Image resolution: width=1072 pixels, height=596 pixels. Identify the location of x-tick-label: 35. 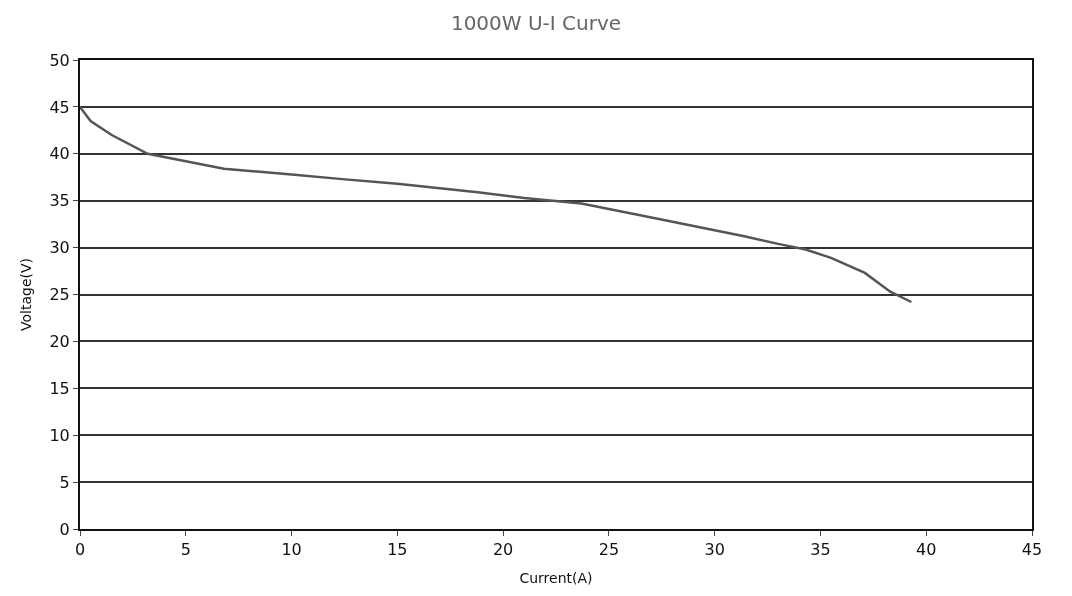
(820, 550).